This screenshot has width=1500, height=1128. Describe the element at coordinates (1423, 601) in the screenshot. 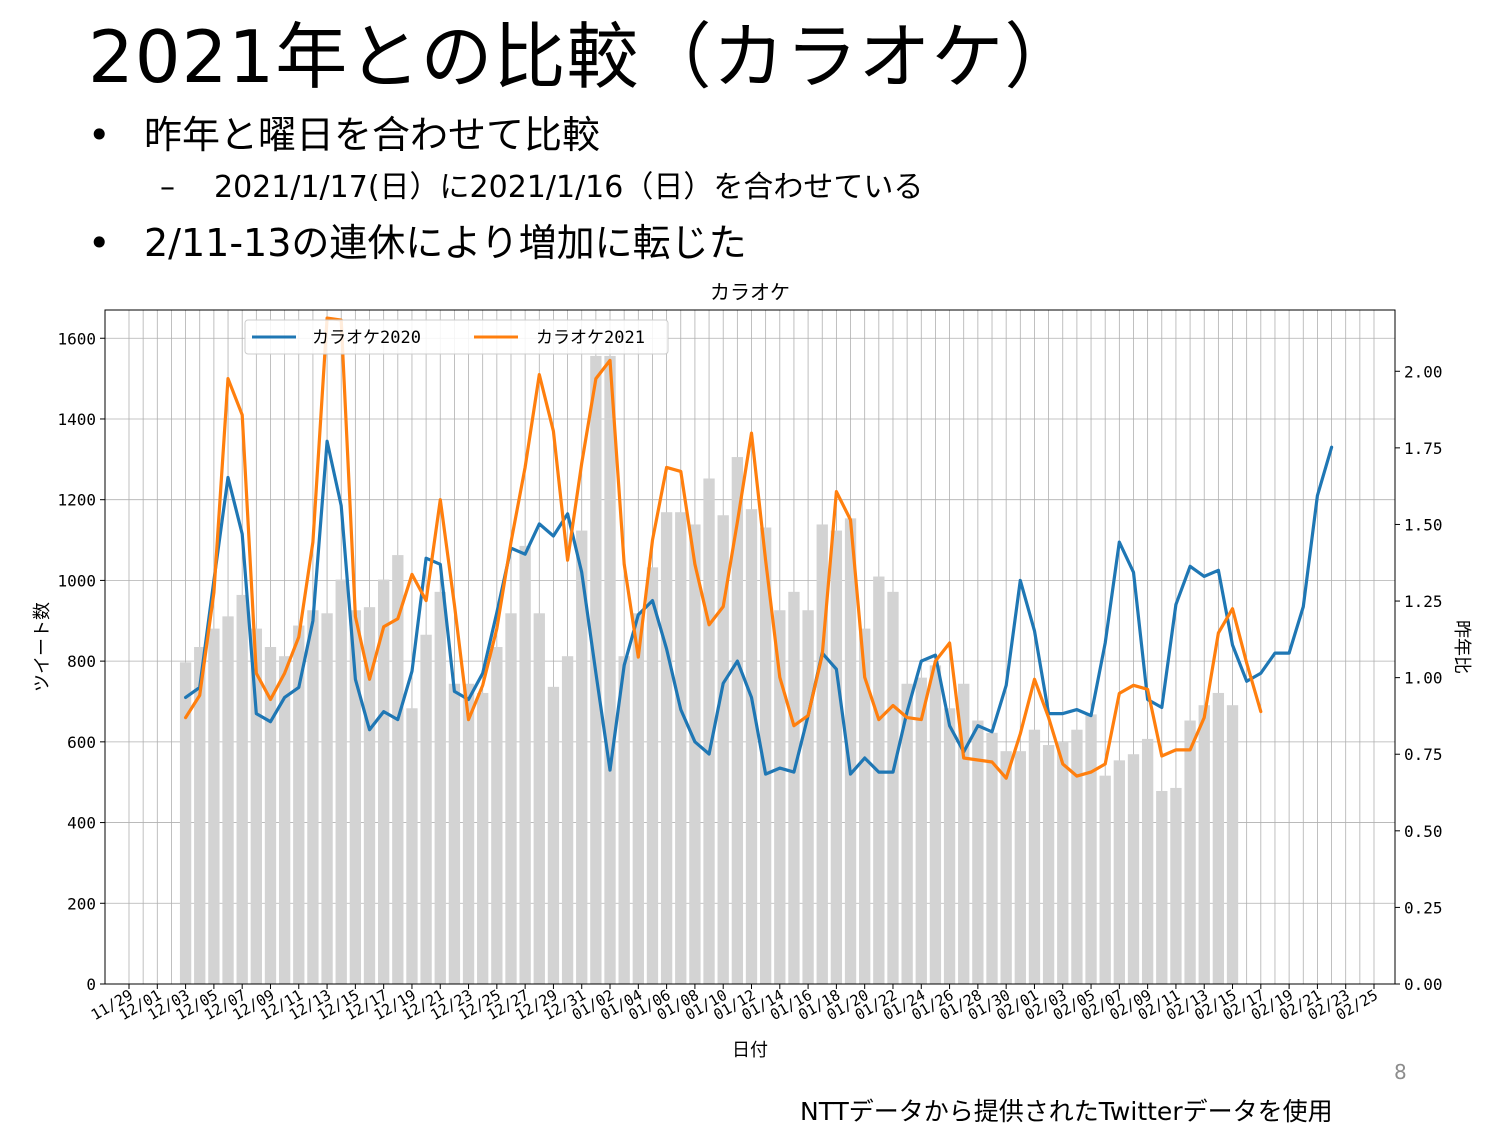

I see `y2-tick-label: 1.25` at that location.